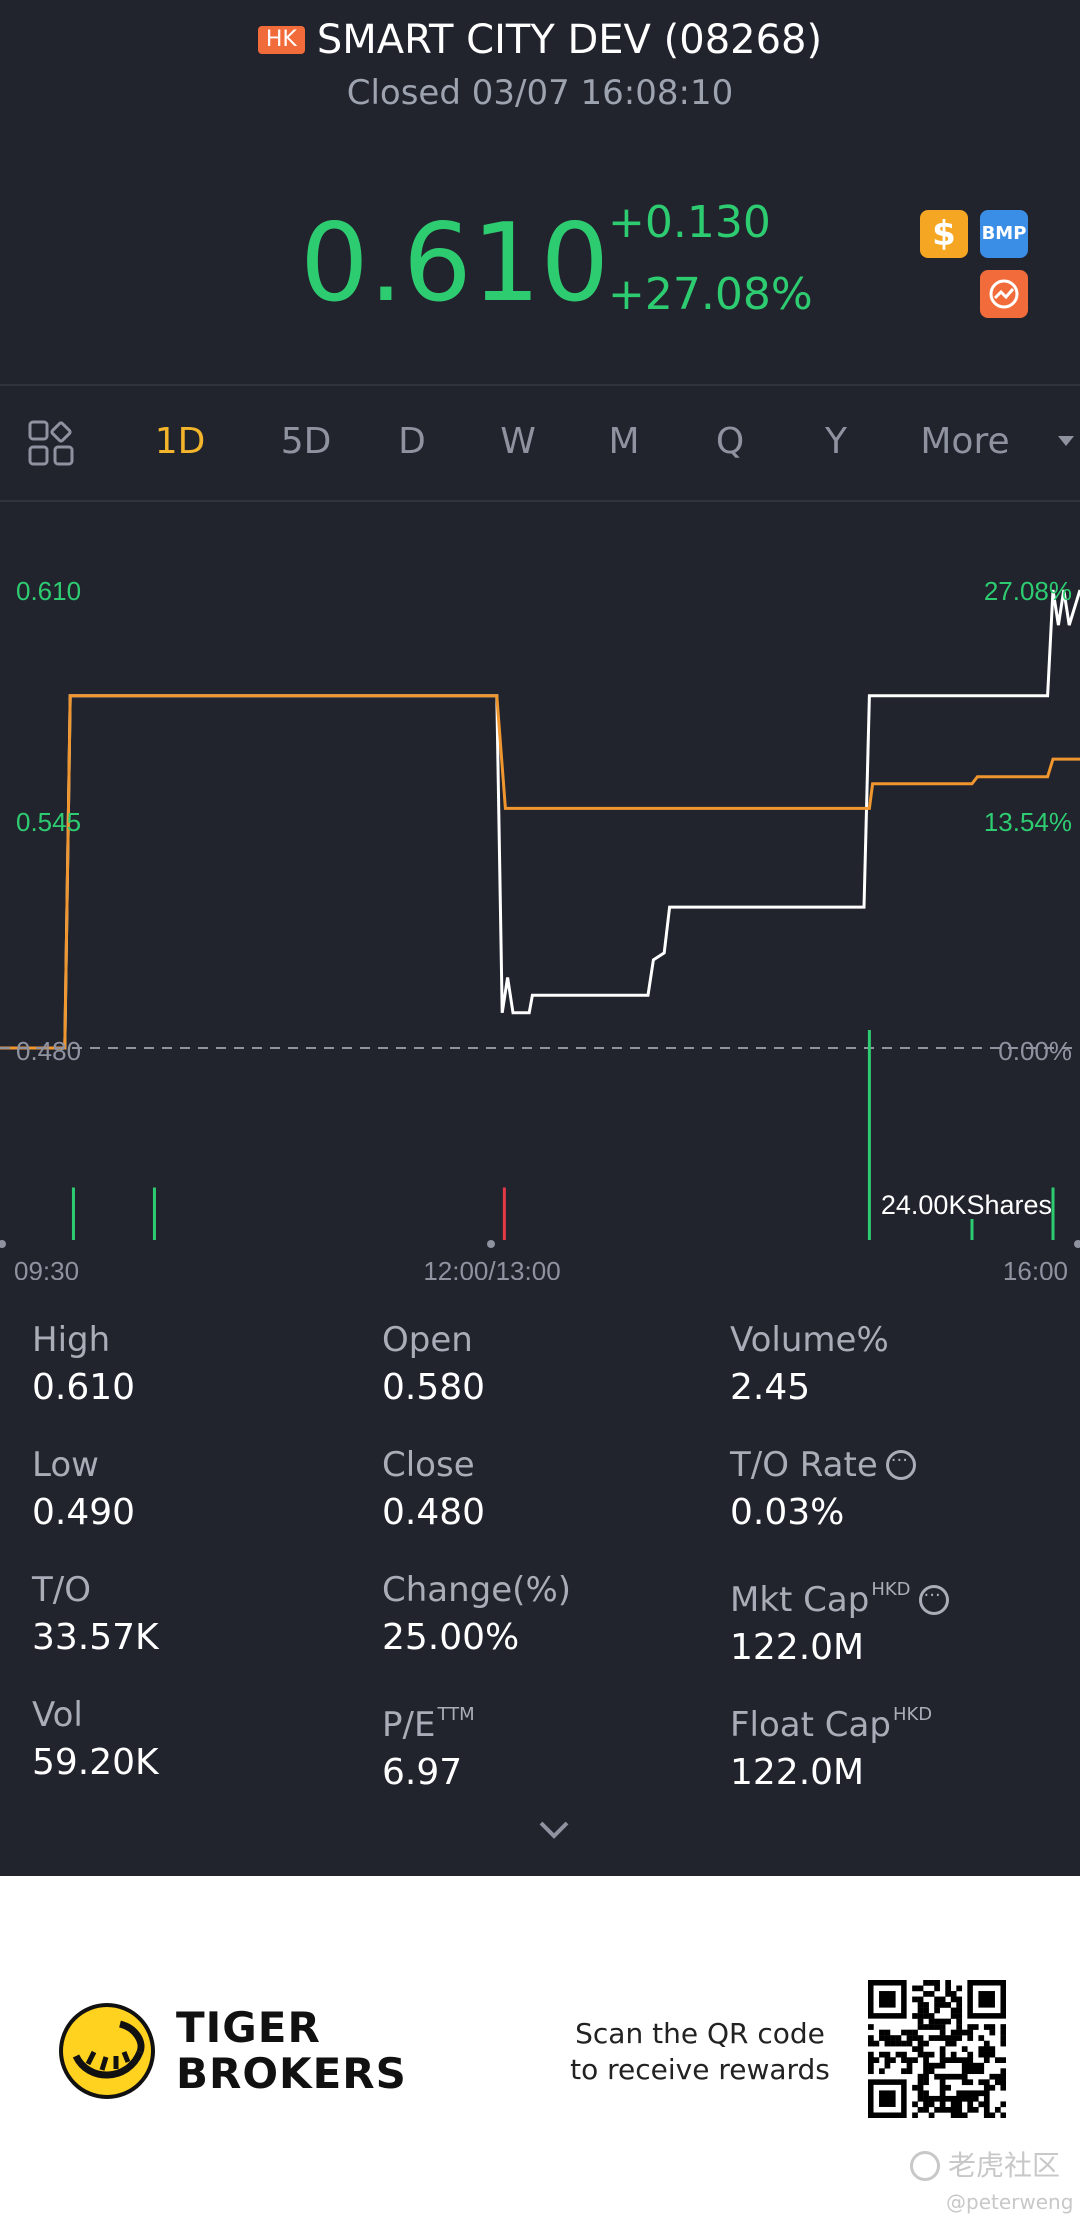 The image size is (1080, 2222). I want to click on market-badge: HK, so click(281, 40).